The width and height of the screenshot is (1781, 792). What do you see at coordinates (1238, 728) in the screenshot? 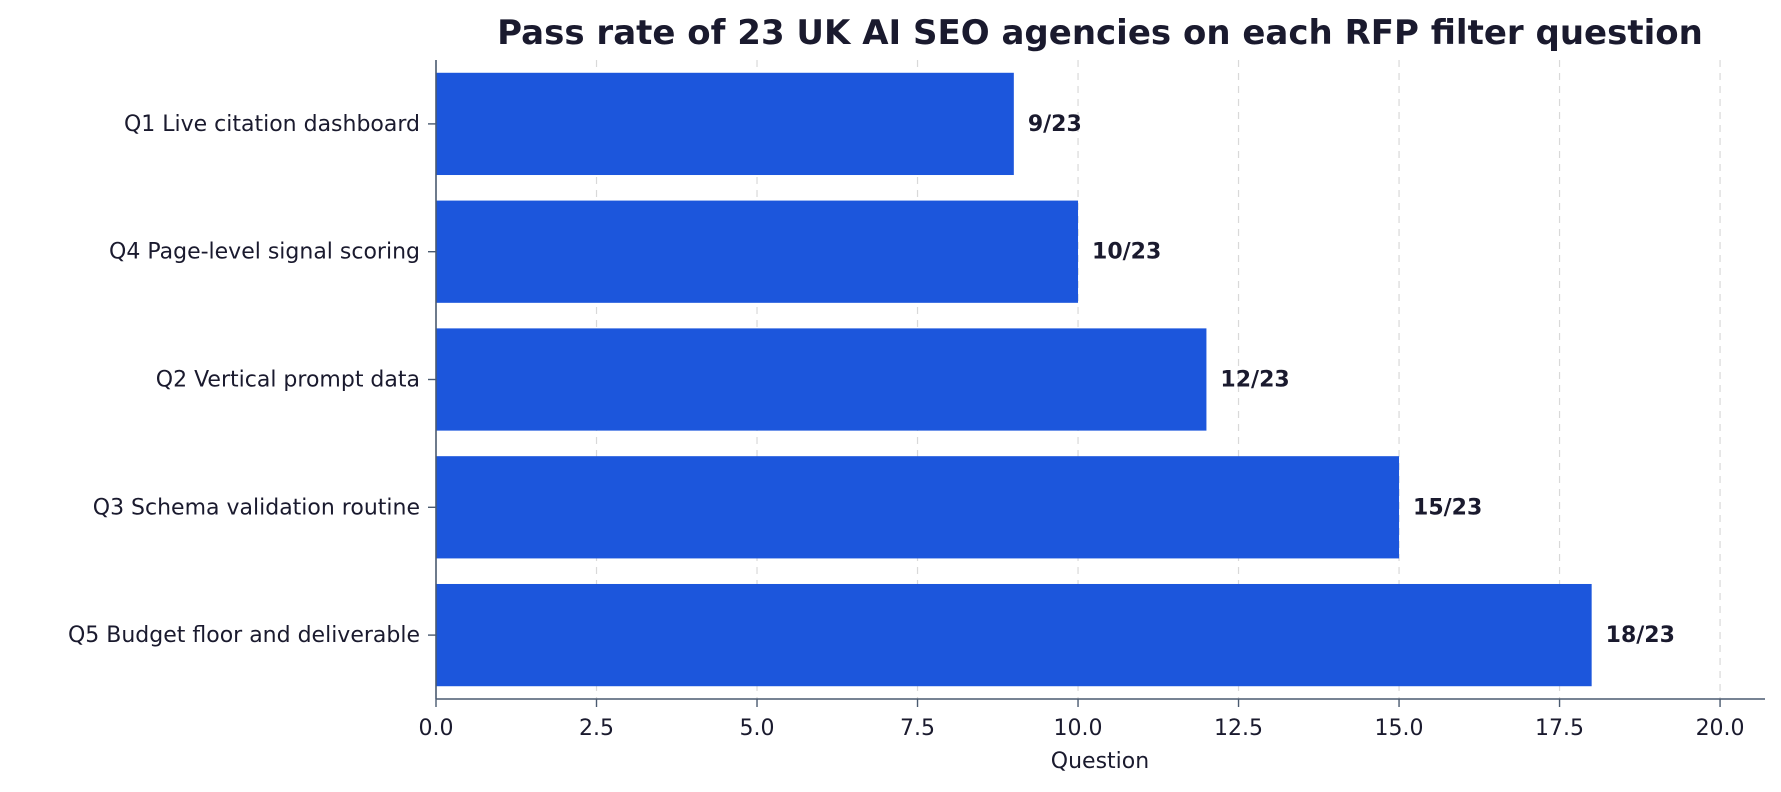
I see `x-tick-label: 12.5` at bounding box center [1238, 728].